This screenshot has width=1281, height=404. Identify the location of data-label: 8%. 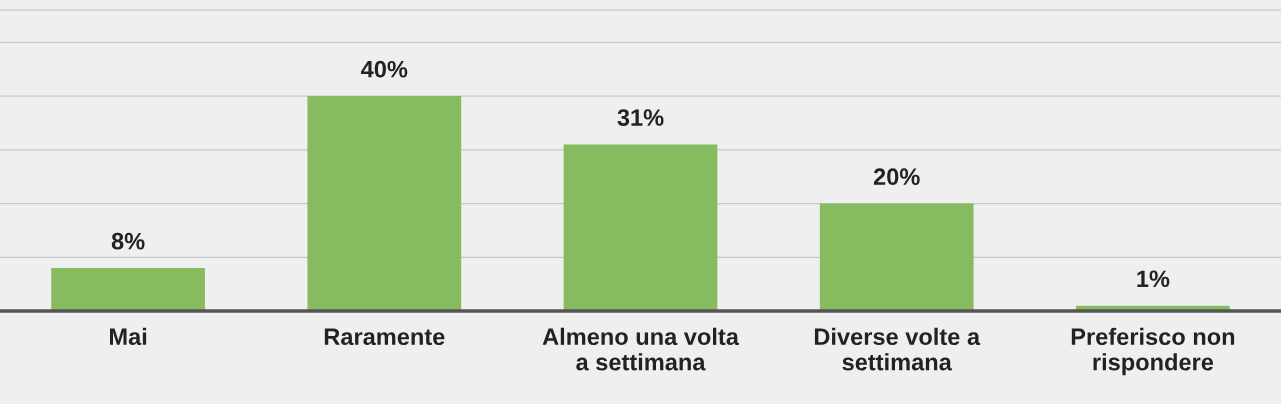
(128, 241).